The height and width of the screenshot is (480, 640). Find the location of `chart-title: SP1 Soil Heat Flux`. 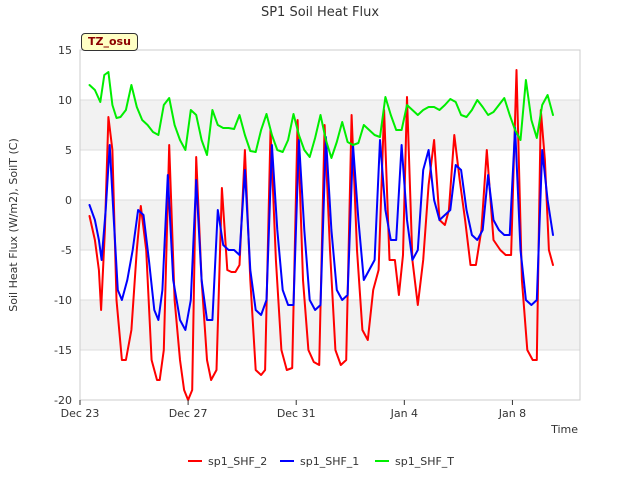

chart-title: SP1 Soil Heat Flux is located at coordinates (320, 12).